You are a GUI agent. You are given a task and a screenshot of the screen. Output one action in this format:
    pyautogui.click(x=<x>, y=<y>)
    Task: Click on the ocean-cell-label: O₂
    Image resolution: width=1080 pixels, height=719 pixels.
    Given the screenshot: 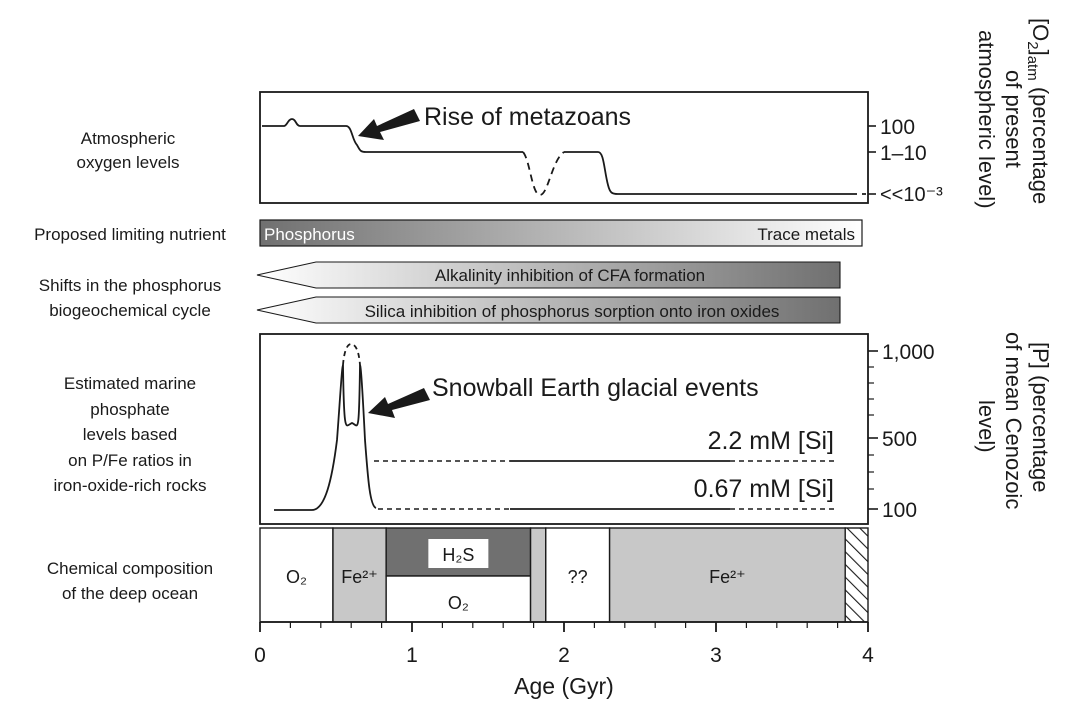 What is the action you would take?
    pyautogui.click(x=296, y=577)
    